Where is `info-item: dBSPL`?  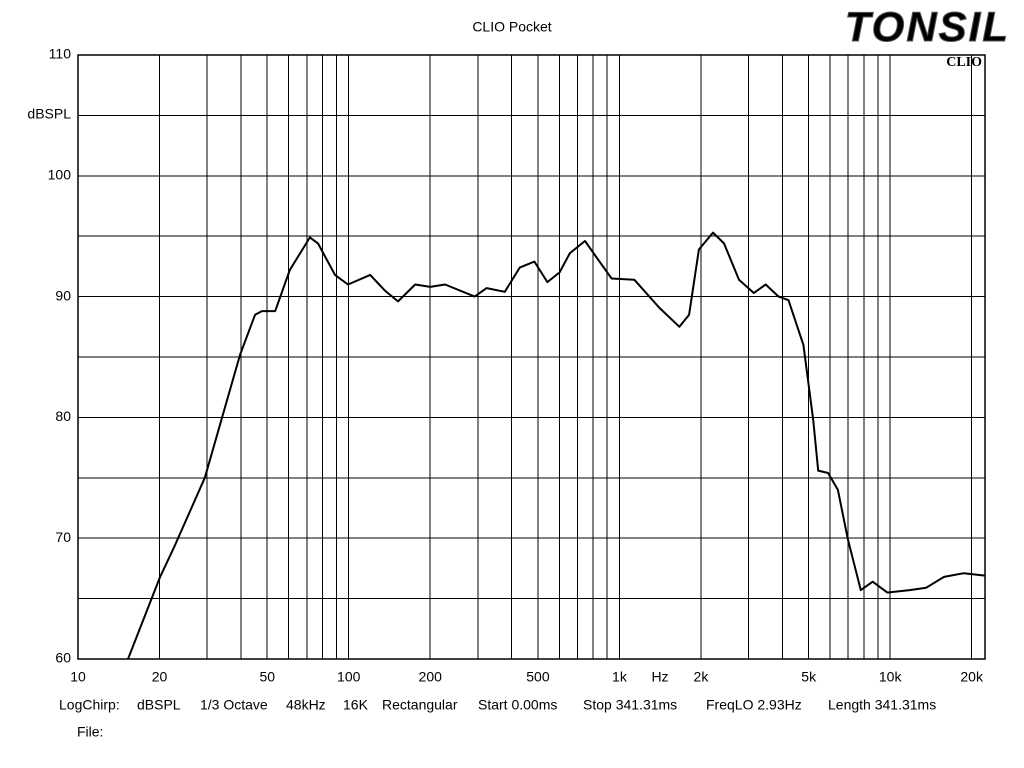
info-item: dBSPL is located at coordinates (159, 705).